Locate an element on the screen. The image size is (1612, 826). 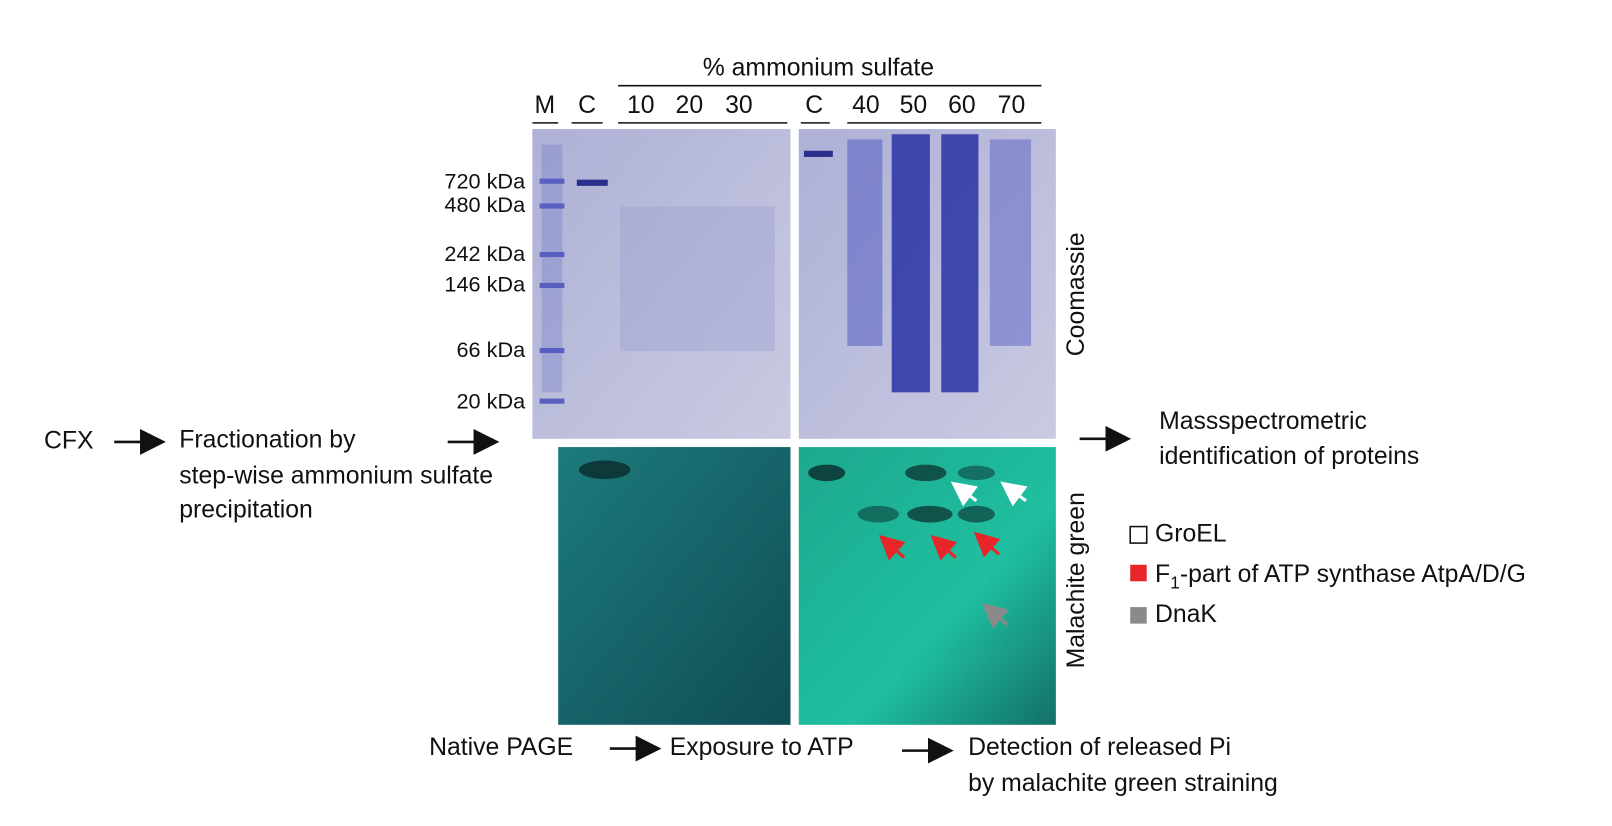
side-label: Malachite green is located at coordinates (1076, 580).